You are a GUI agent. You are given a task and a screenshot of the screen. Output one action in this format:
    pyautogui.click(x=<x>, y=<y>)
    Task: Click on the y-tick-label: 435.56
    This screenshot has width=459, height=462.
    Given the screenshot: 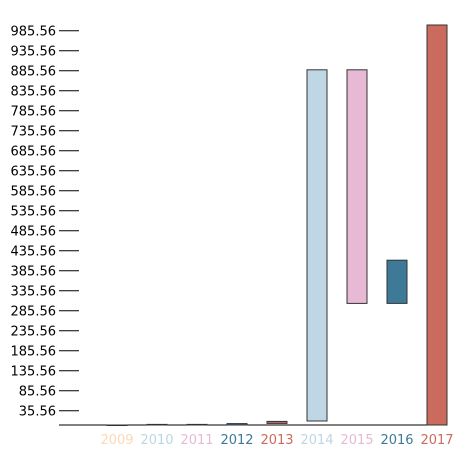 What is the action you would take?
    pyautogui.click(x=34, y=251)
    